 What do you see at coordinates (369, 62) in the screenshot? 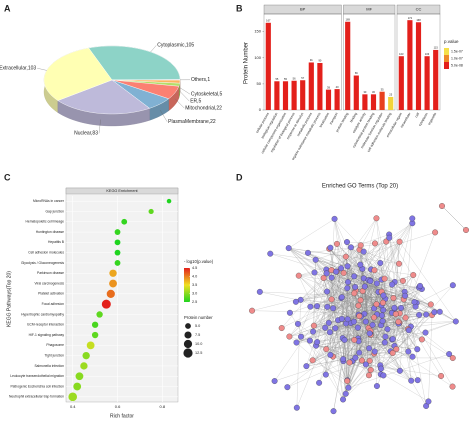
I see `facet-panel` at bounding box center [369, 62].